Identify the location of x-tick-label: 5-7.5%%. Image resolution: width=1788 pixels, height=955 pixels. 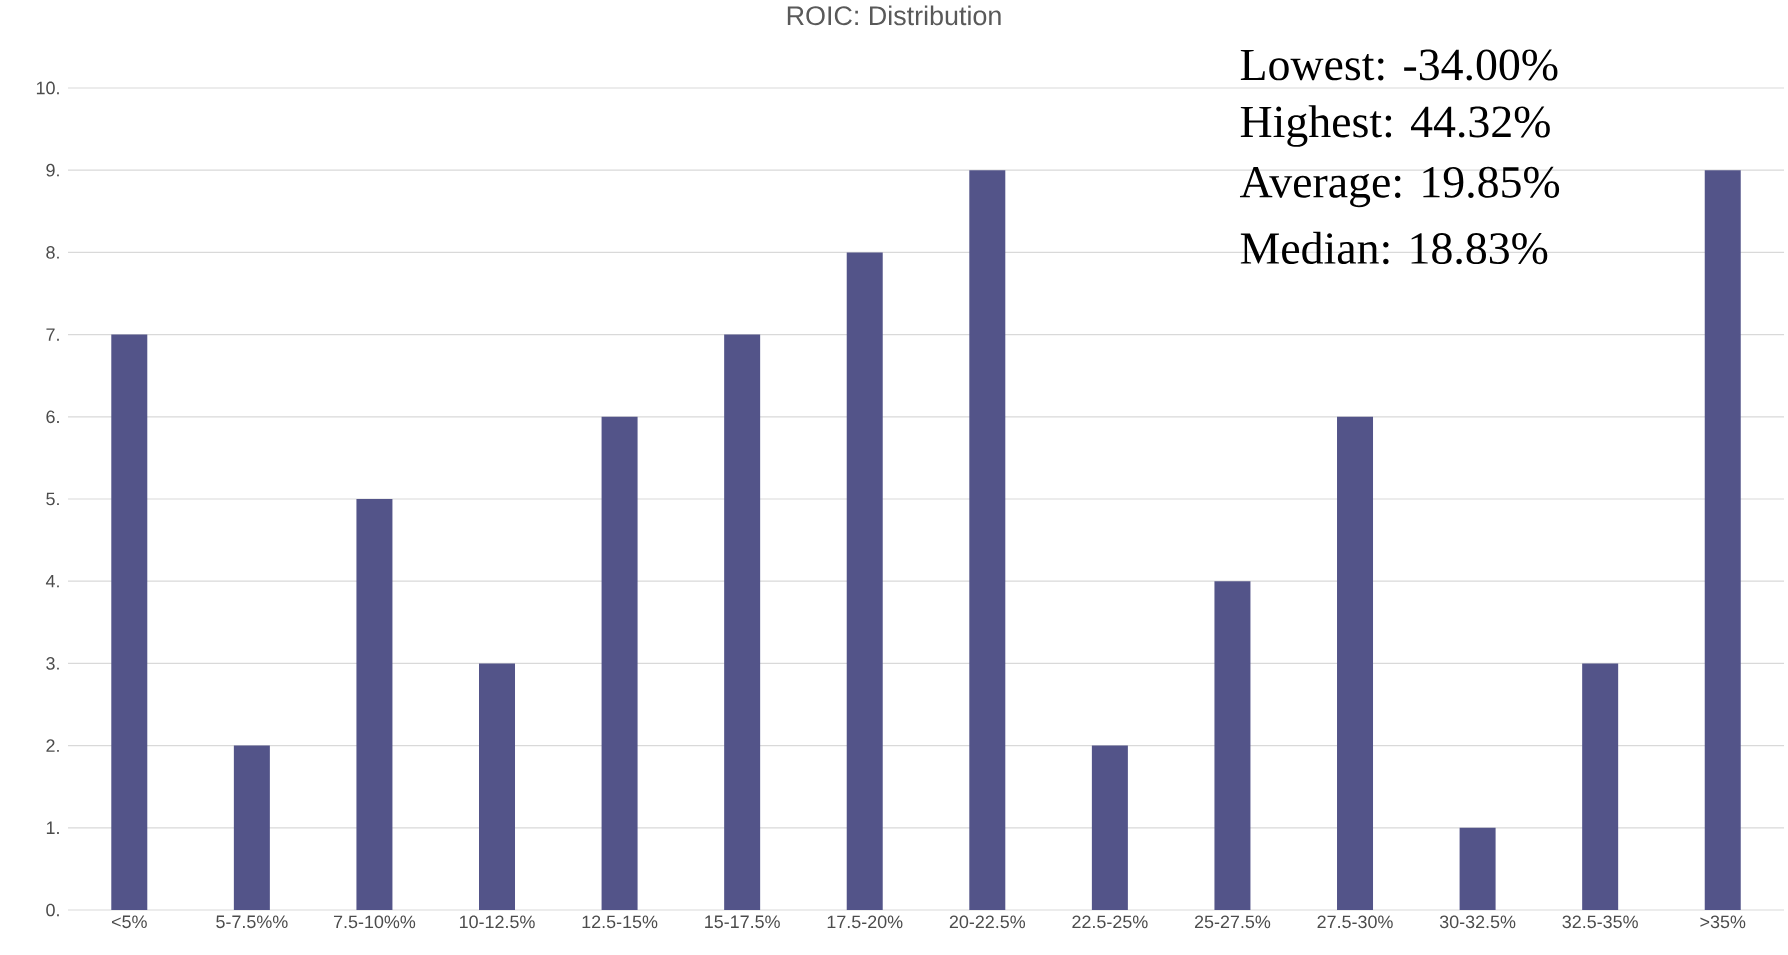
(252, 922).